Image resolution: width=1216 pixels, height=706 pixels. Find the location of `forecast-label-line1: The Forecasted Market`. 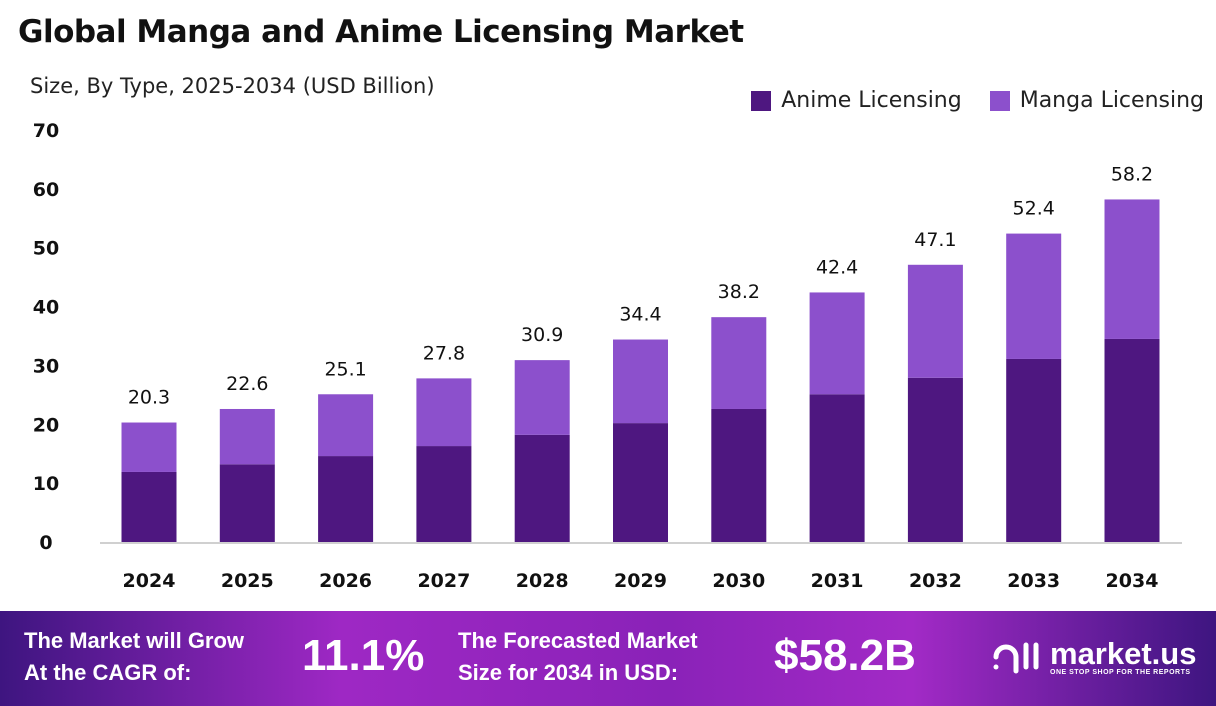

forecast-label-line1: The Forecasted Market is located at coordinates (578, 640).